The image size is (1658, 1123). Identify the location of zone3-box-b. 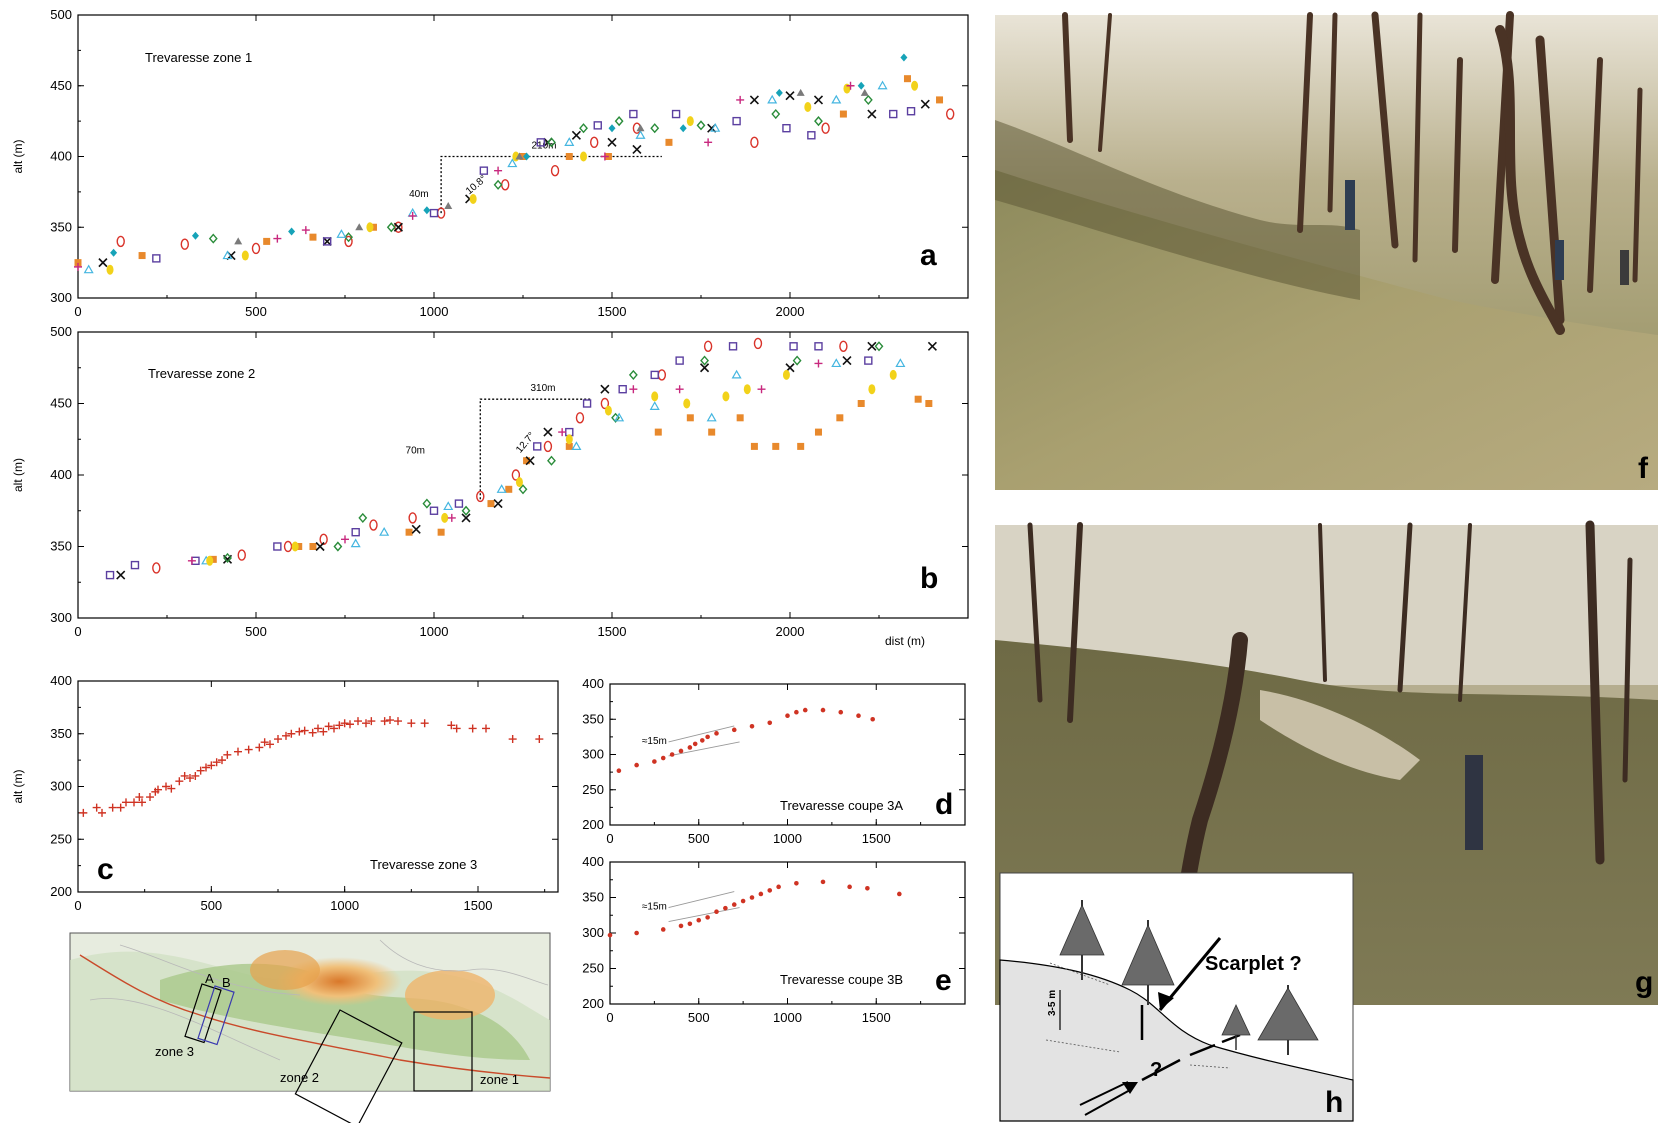
(216, 1015).